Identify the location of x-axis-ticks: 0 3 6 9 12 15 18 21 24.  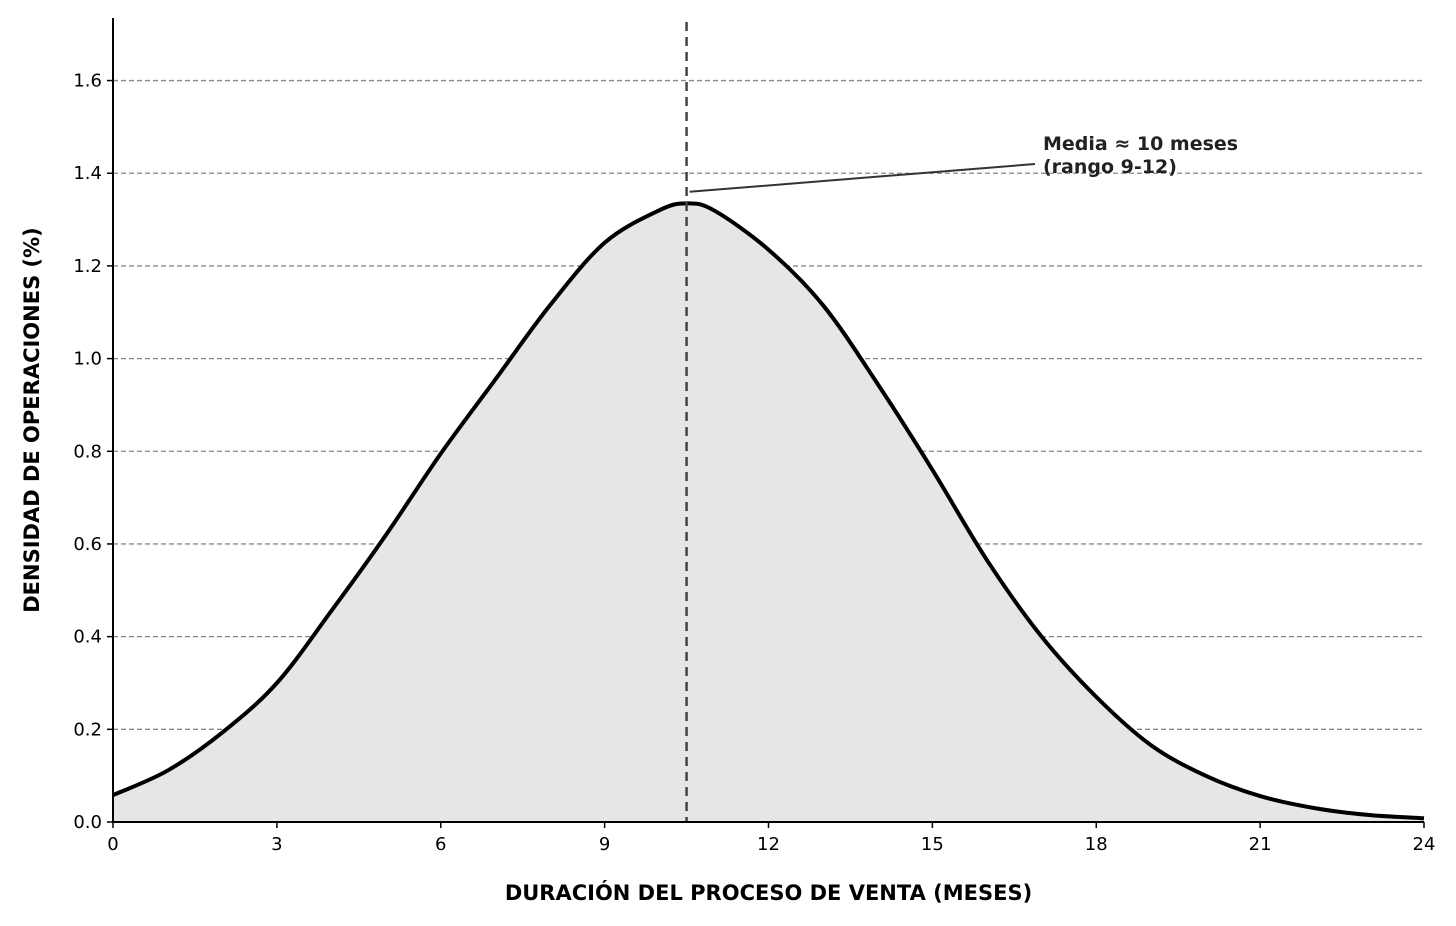
(771, 838).